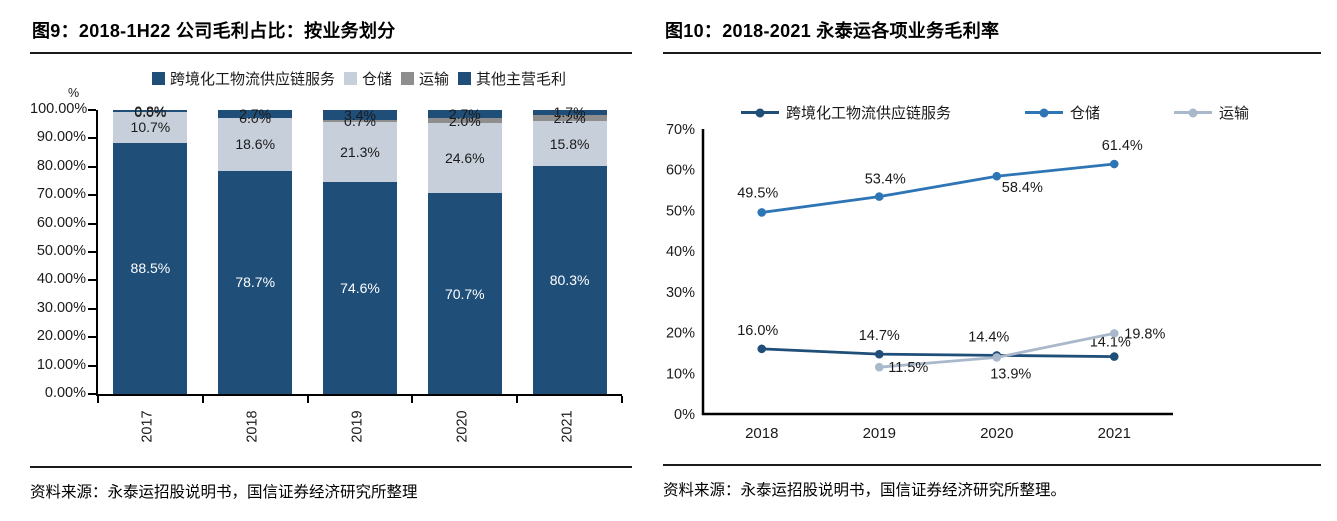  I want to click on data-point-label: 14.4%, so click(988, 337).